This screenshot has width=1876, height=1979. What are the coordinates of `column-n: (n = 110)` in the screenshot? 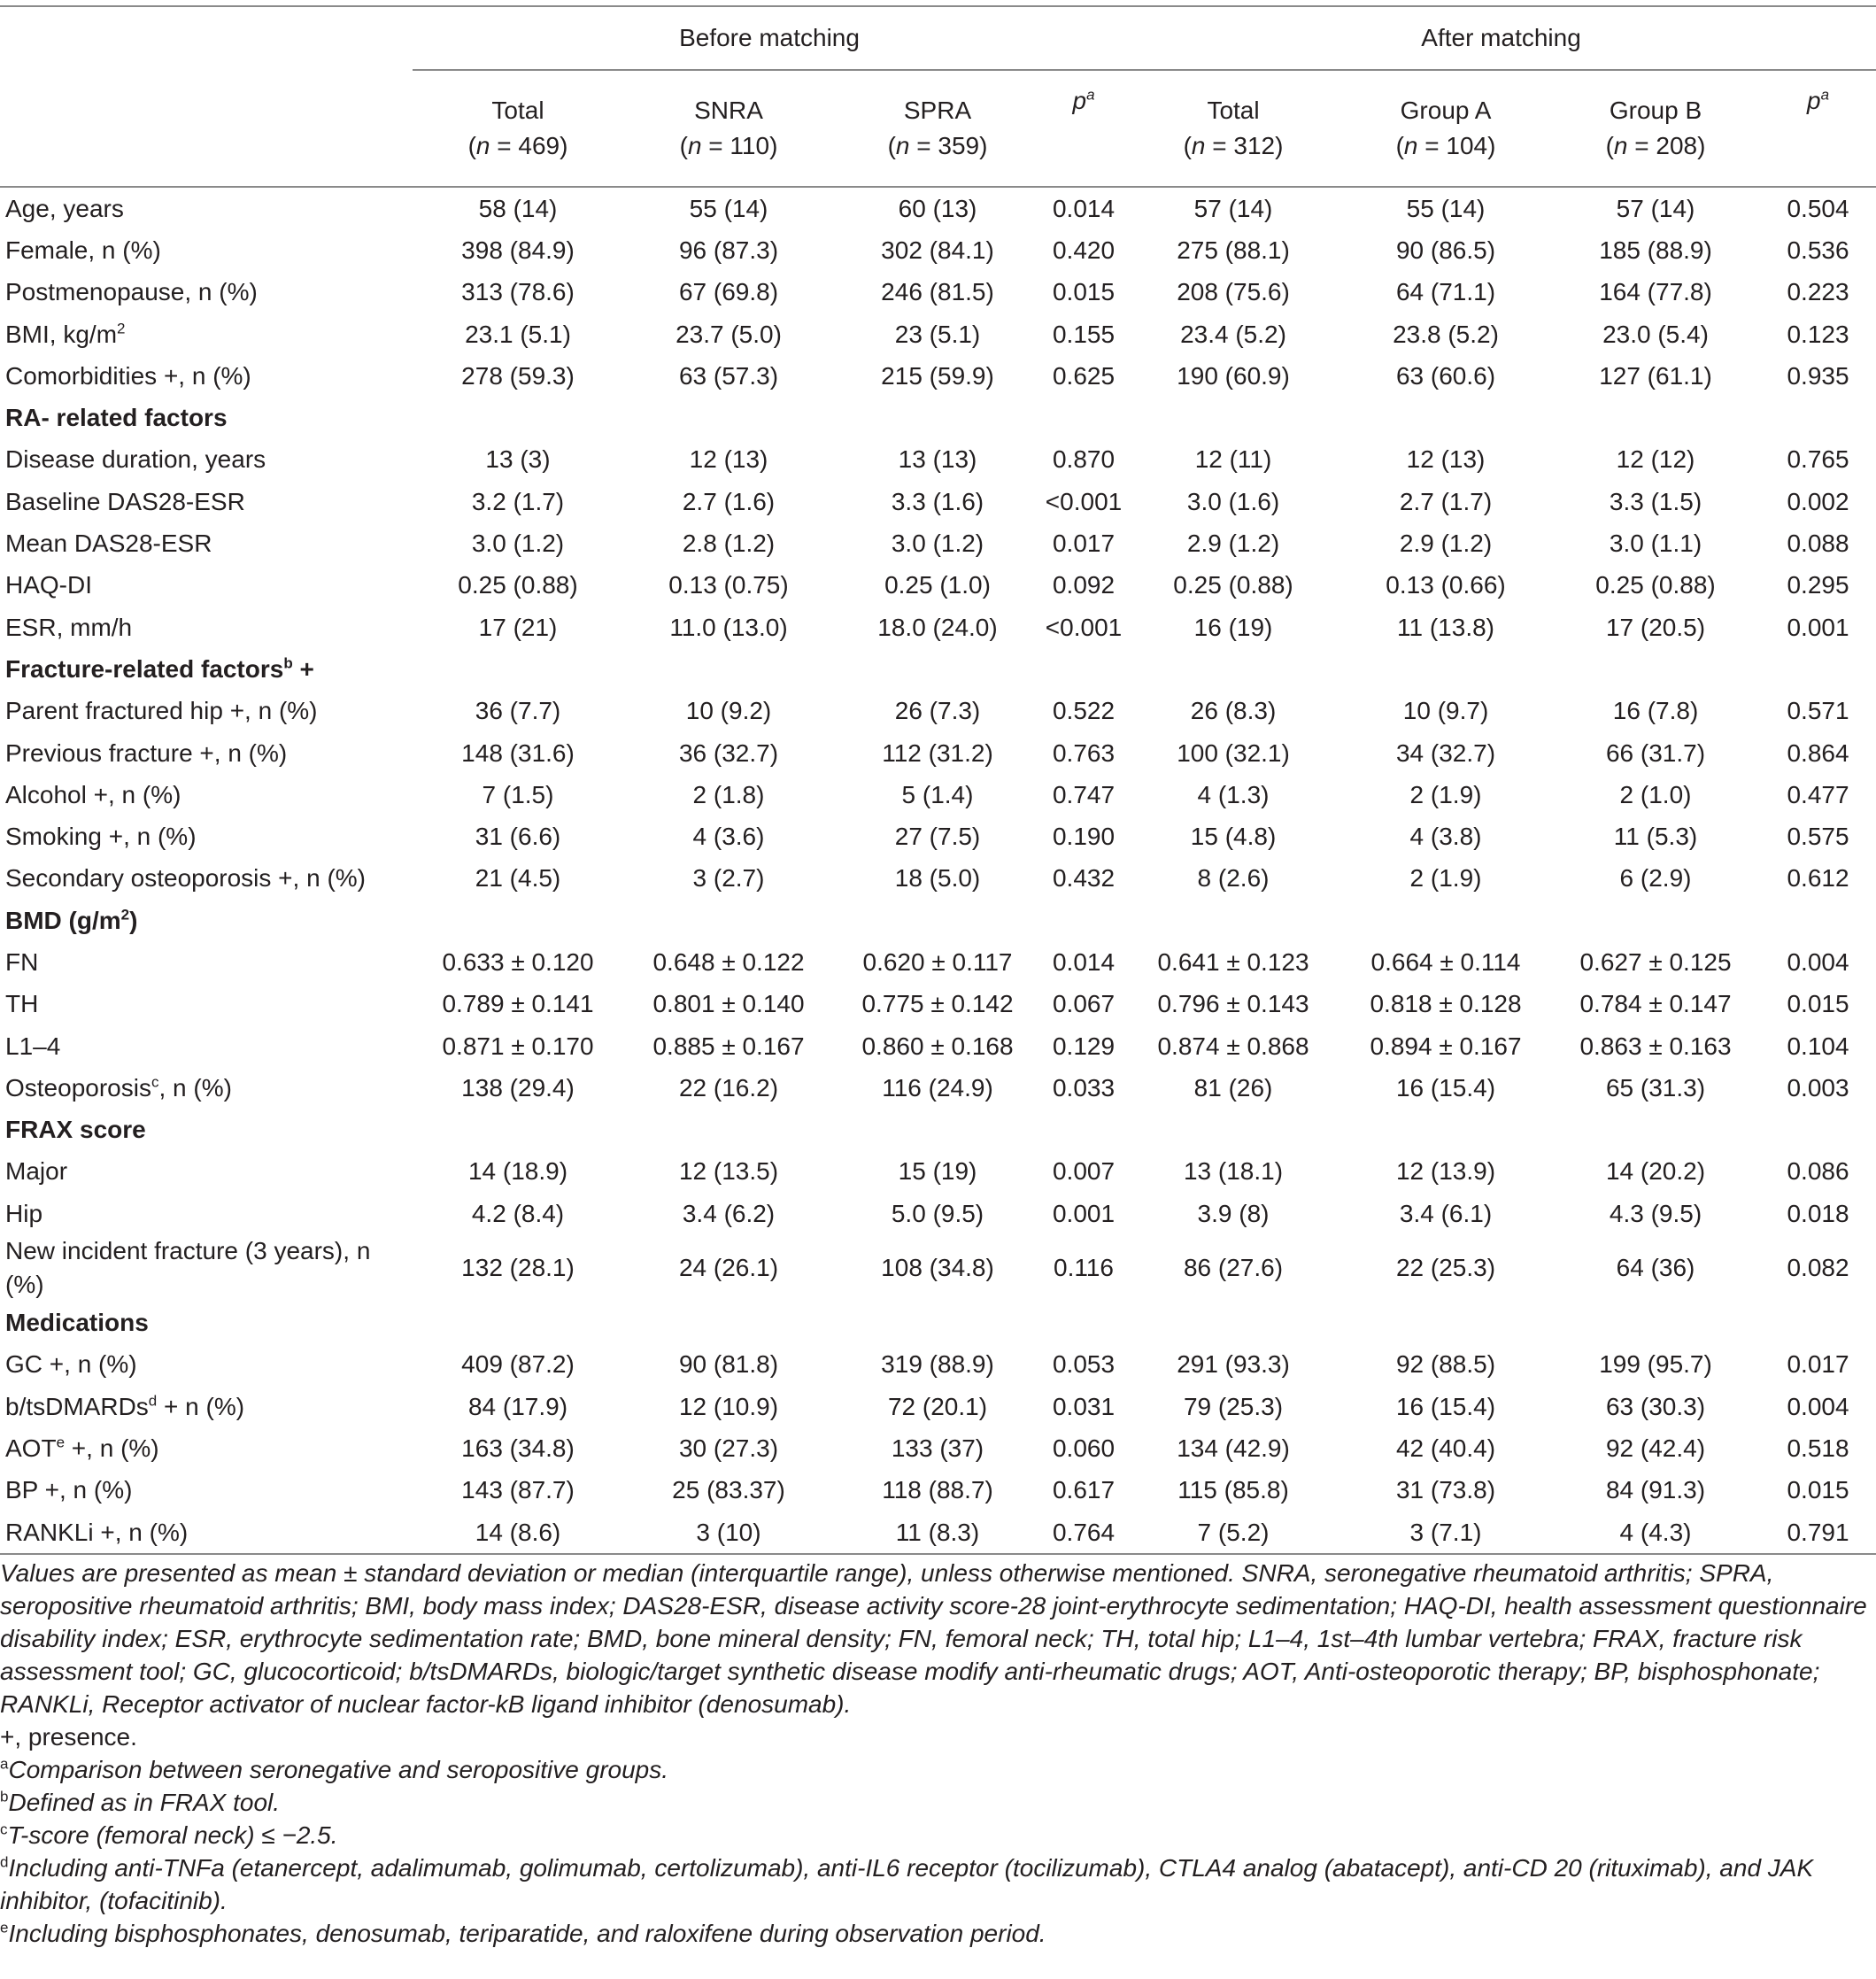 It's located at (728, 145).